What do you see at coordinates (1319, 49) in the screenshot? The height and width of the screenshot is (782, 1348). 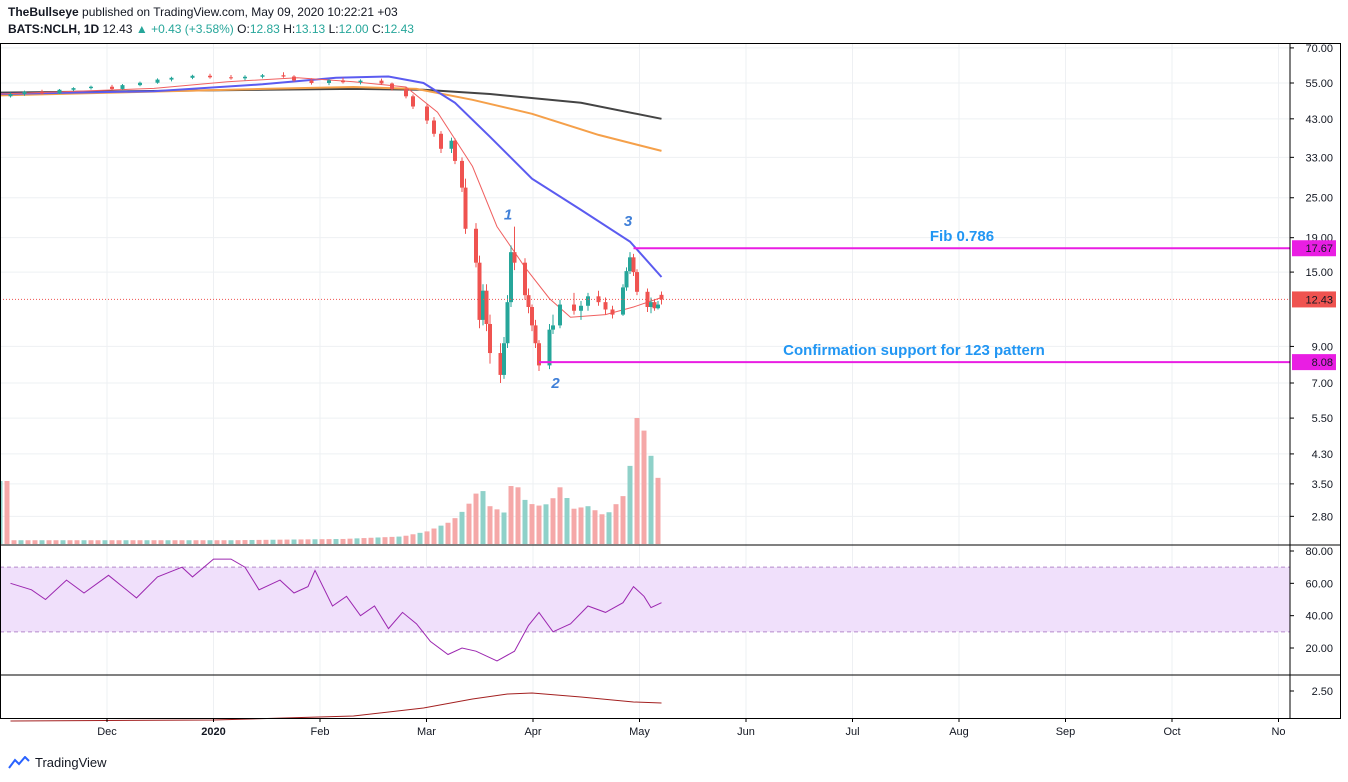 I see `price-tick-label: 70.00` at bounding box center [1319, 49].